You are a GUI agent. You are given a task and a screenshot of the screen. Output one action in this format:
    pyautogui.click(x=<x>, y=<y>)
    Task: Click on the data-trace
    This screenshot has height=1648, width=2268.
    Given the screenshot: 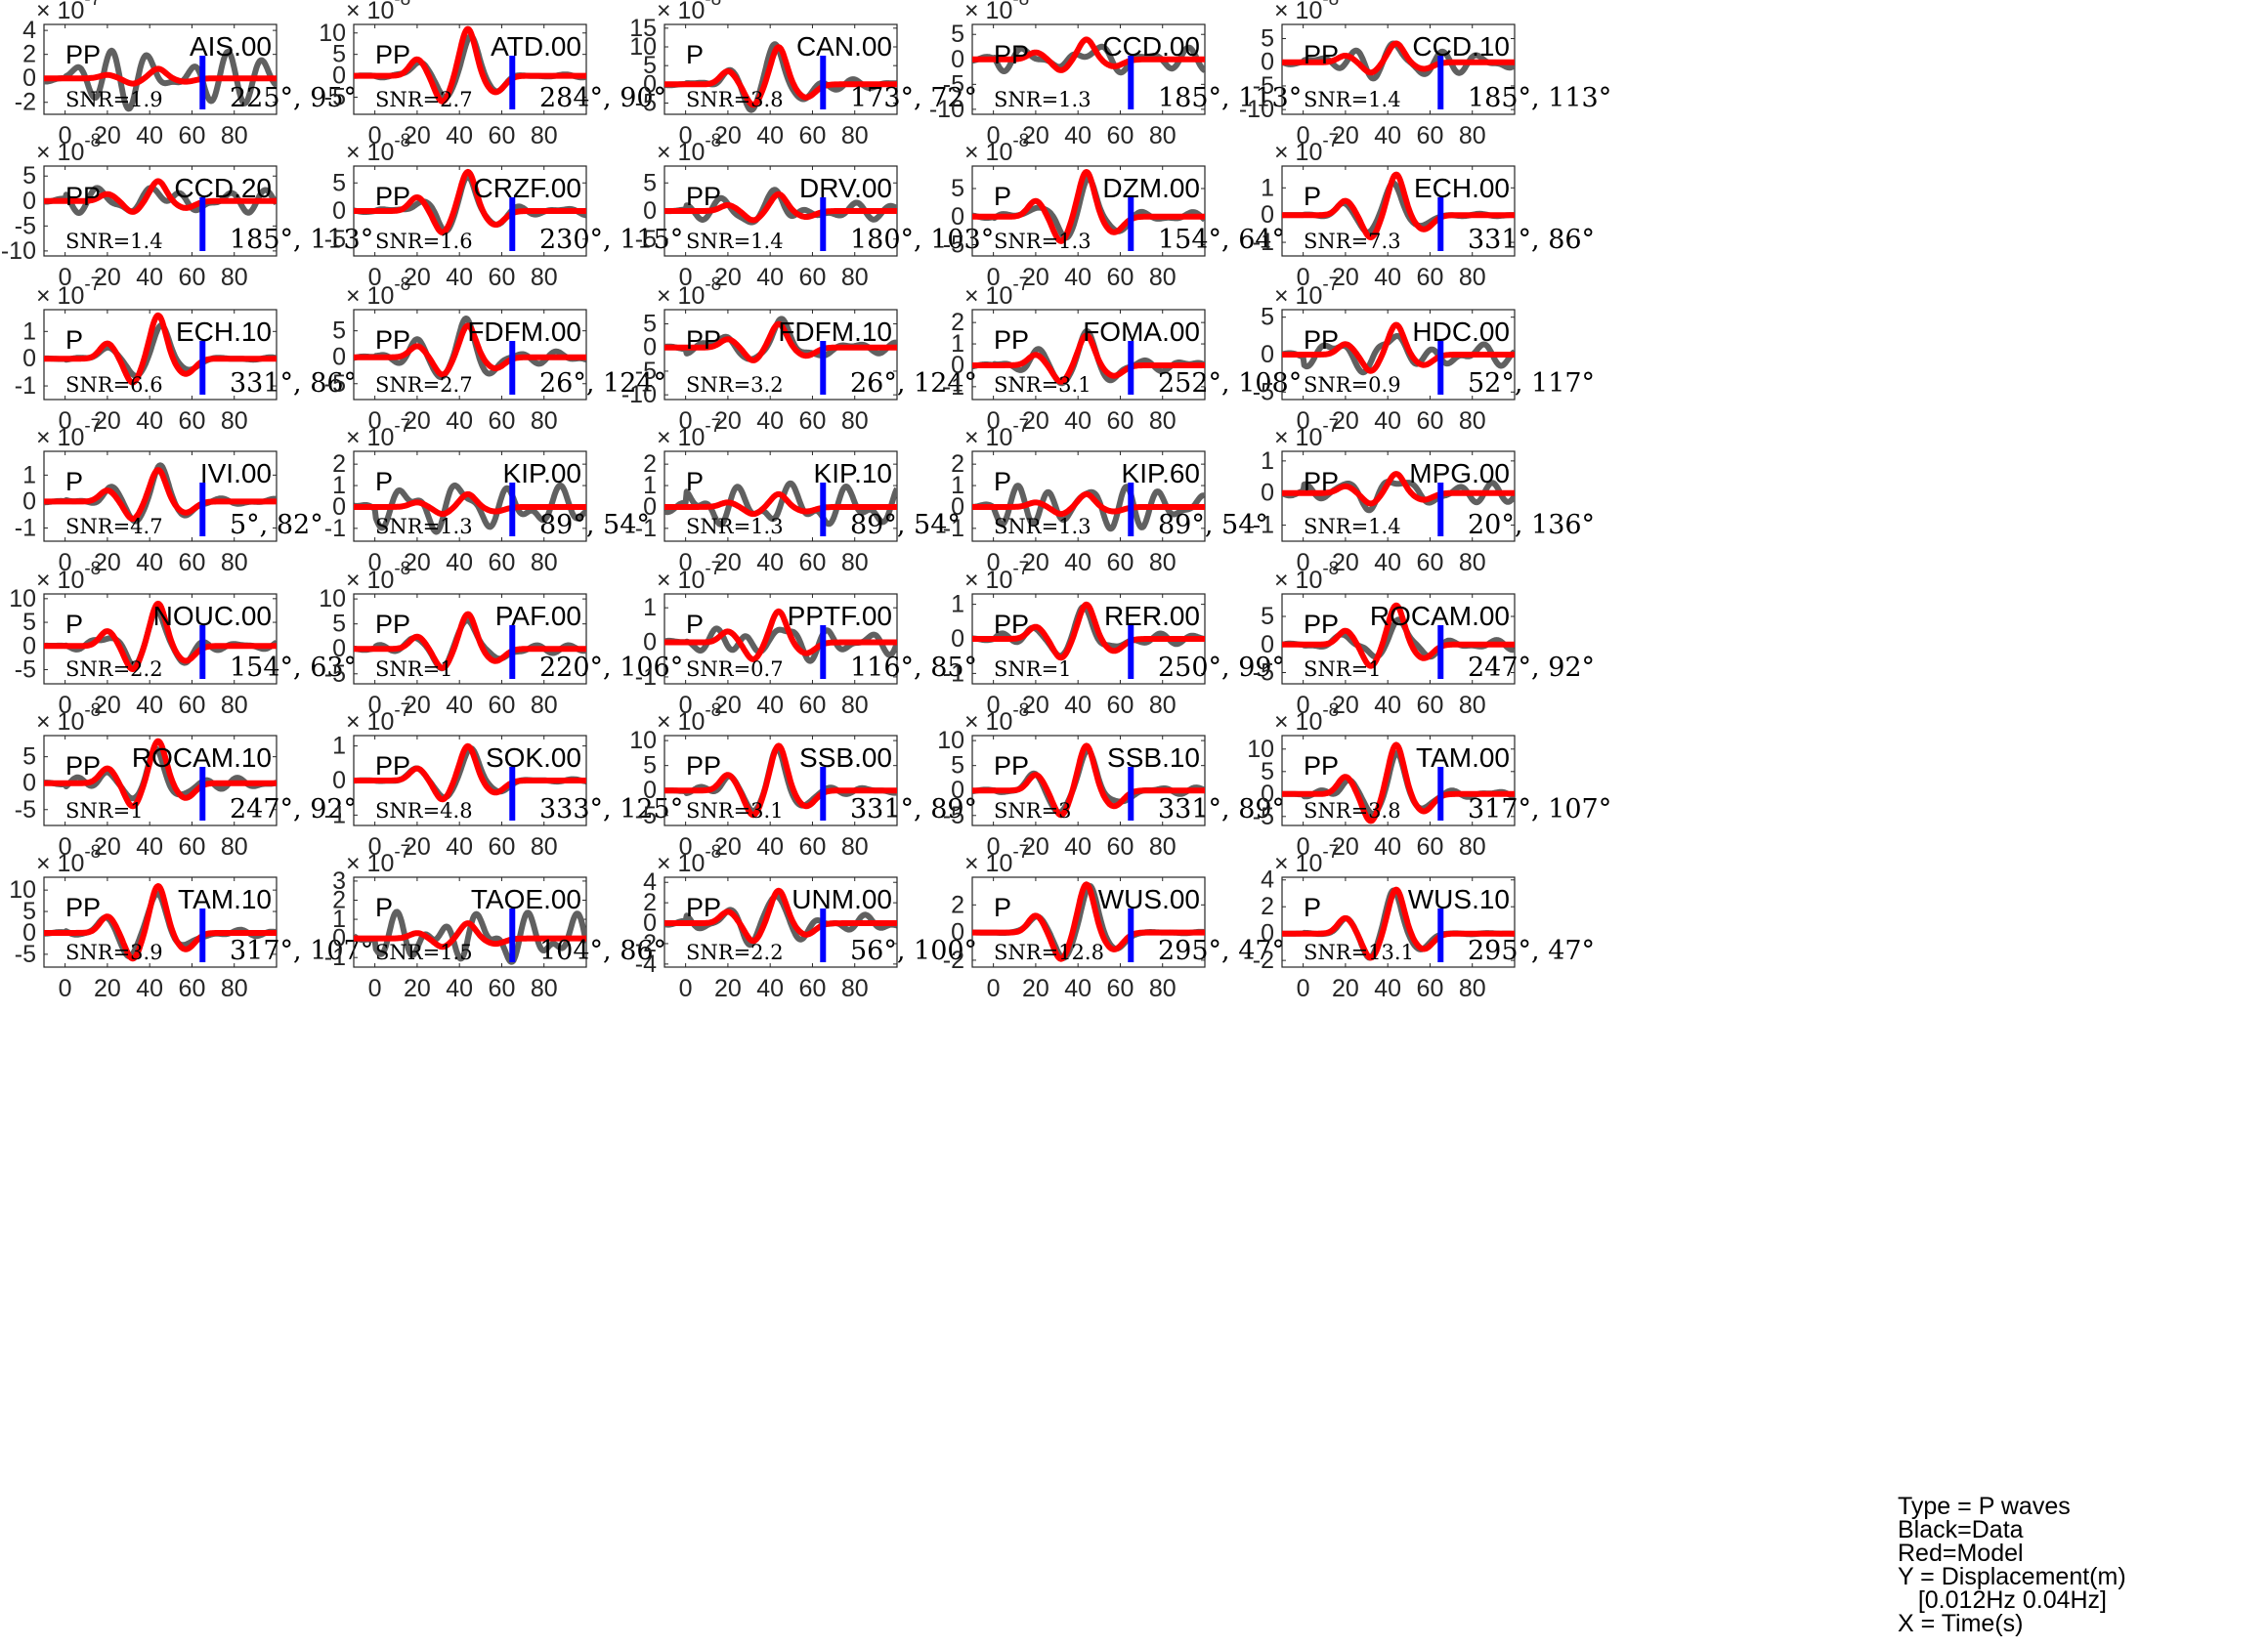 What is the action you would take?
    pyautogui.click(x=470, y=508)
    